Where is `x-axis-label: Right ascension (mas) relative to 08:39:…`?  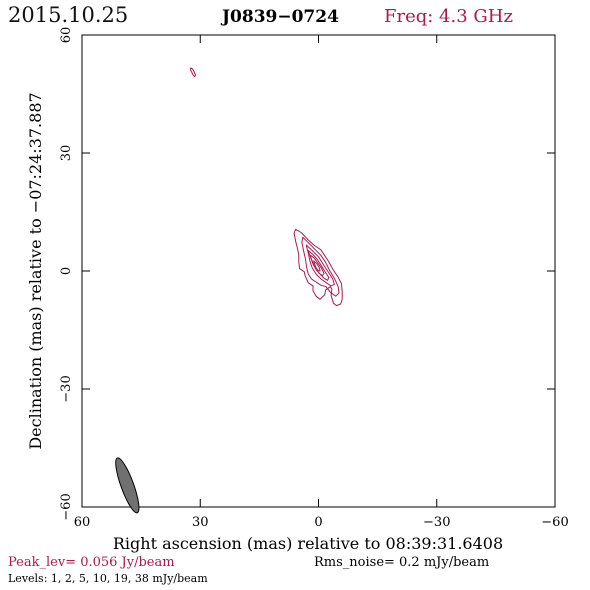
x-axis-label: Right ascension (mas) relative to 08:39:… is located at coordinates (308, 543).